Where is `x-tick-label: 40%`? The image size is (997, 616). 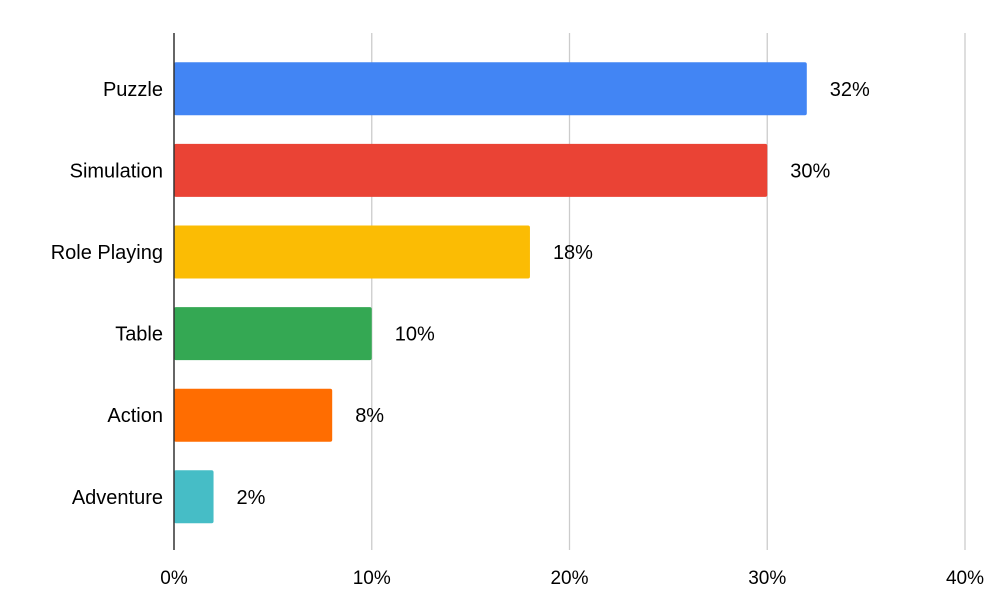
x-tick-label: 40% is located at coordinates (965, 578).